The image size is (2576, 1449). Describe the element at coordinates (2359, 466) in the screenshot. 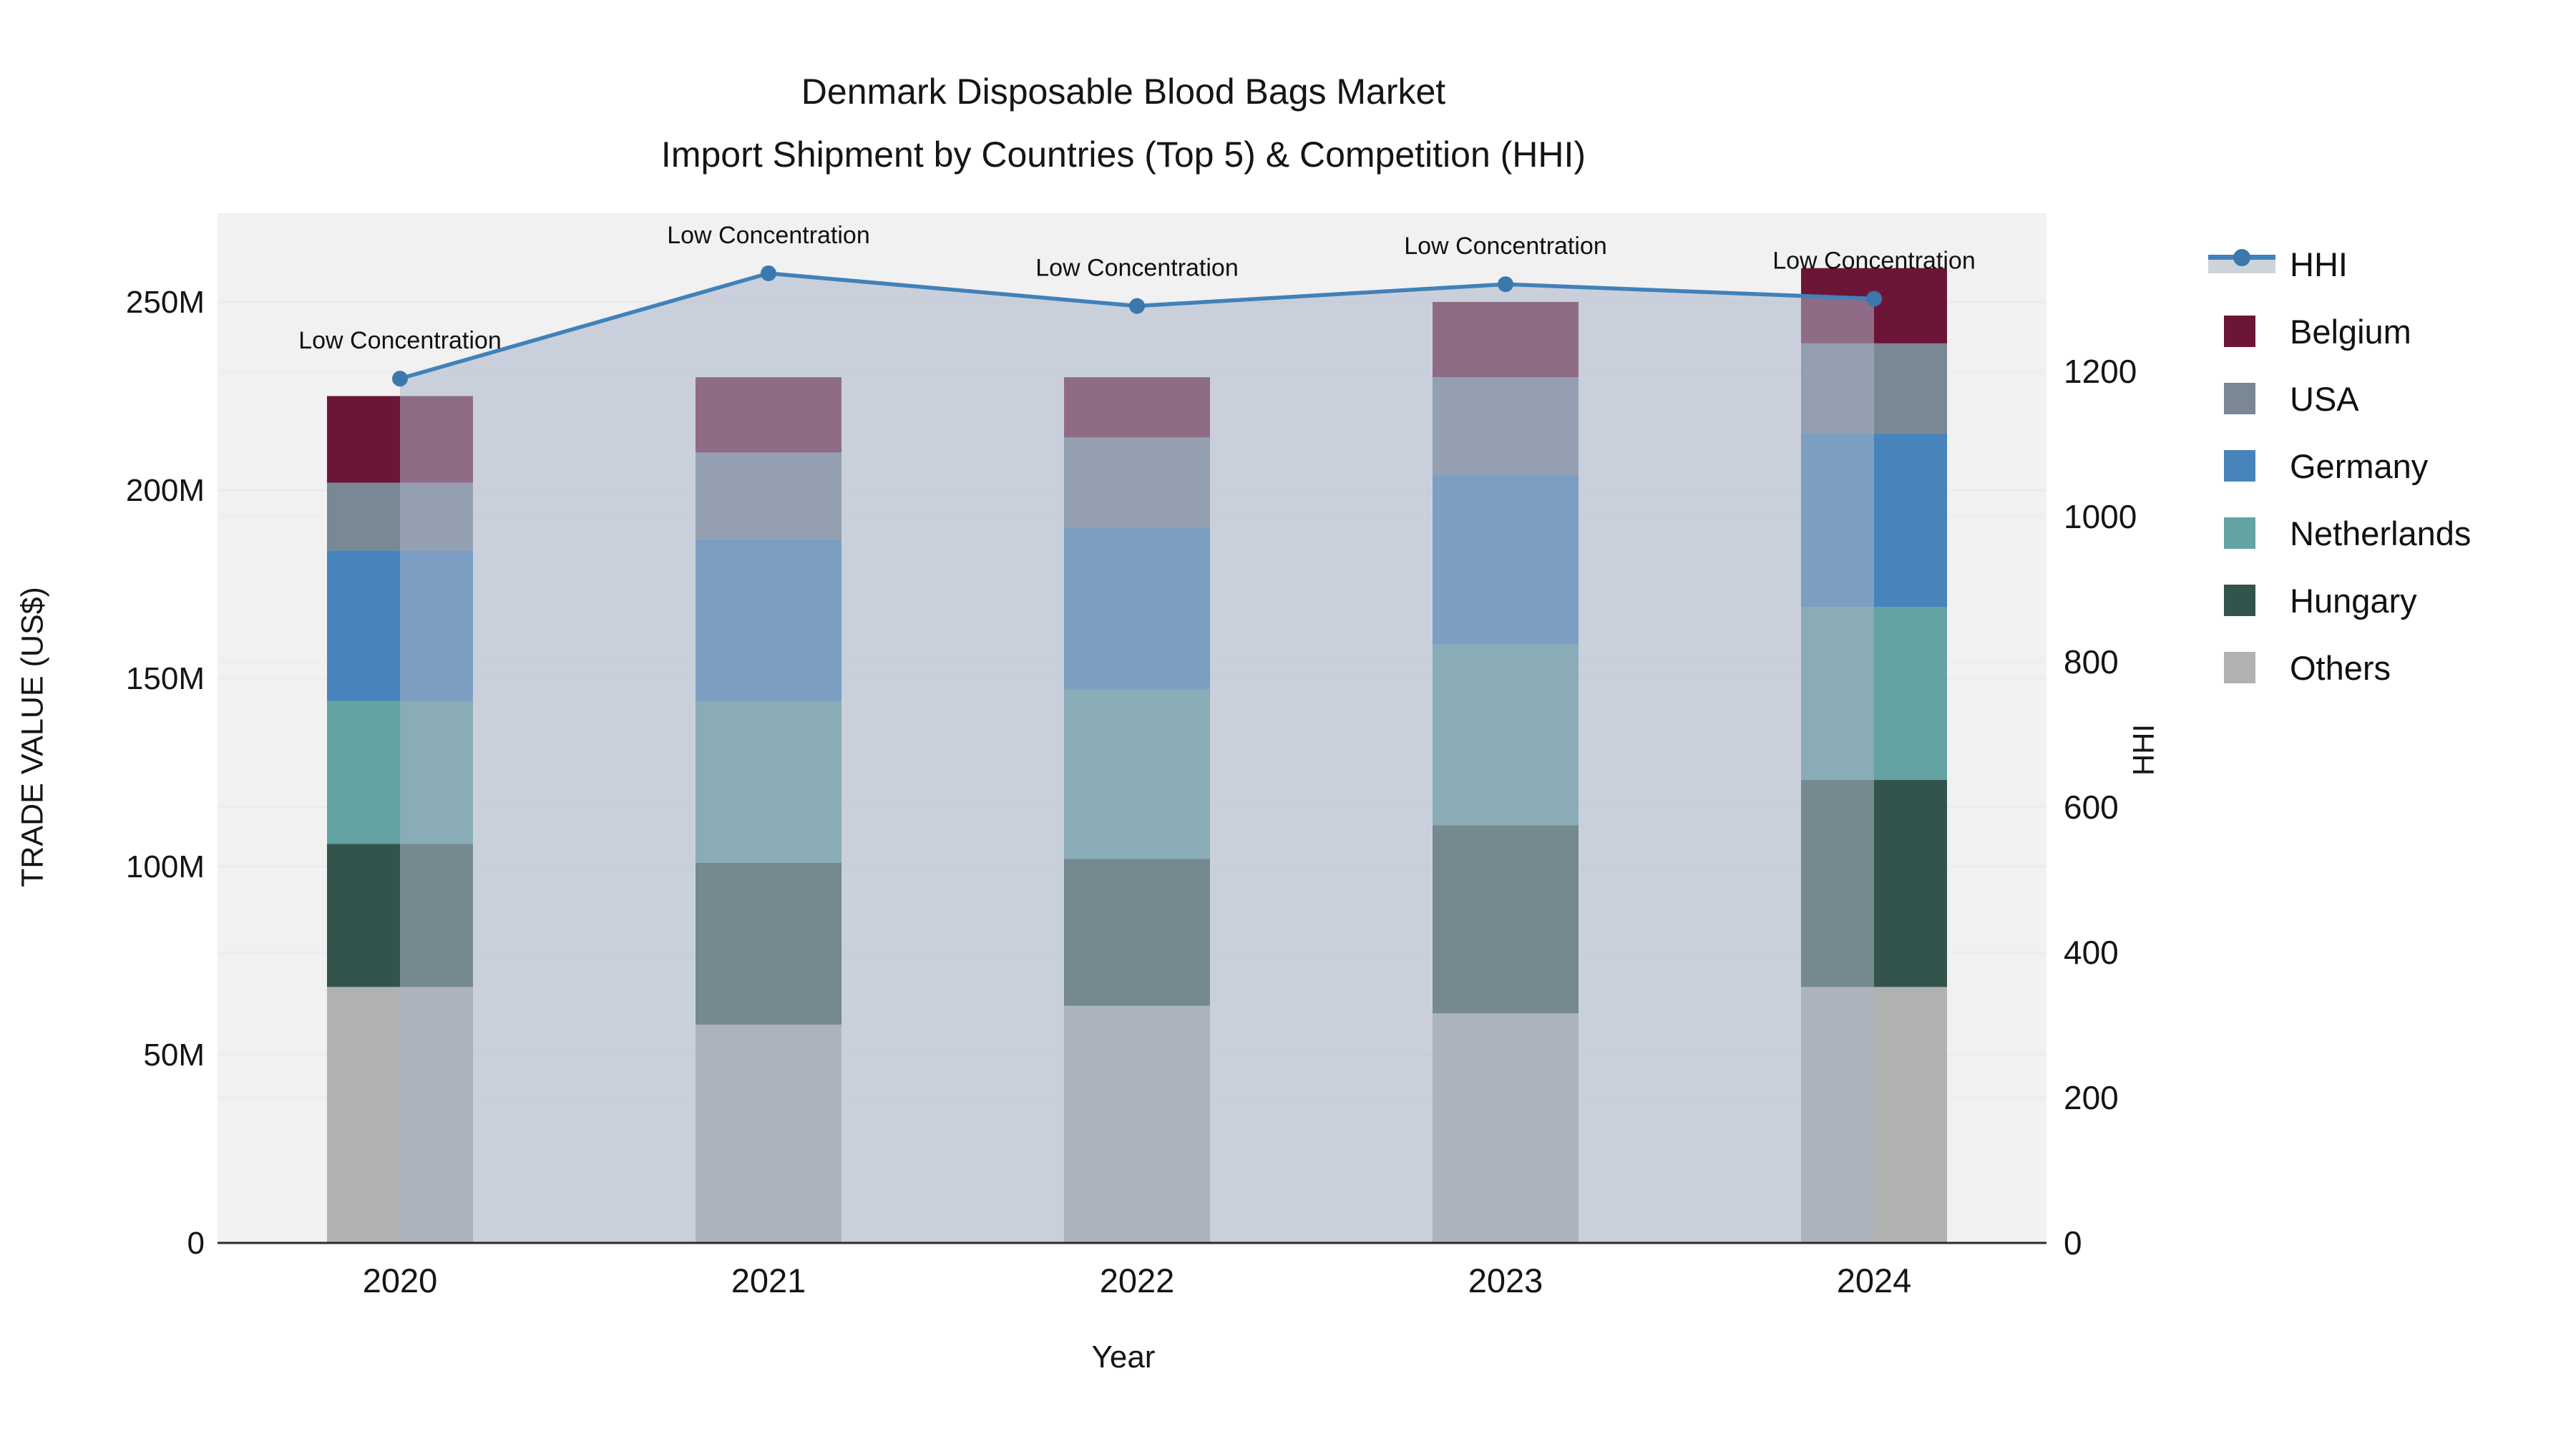

I see `legend-label: Germany` at that location.